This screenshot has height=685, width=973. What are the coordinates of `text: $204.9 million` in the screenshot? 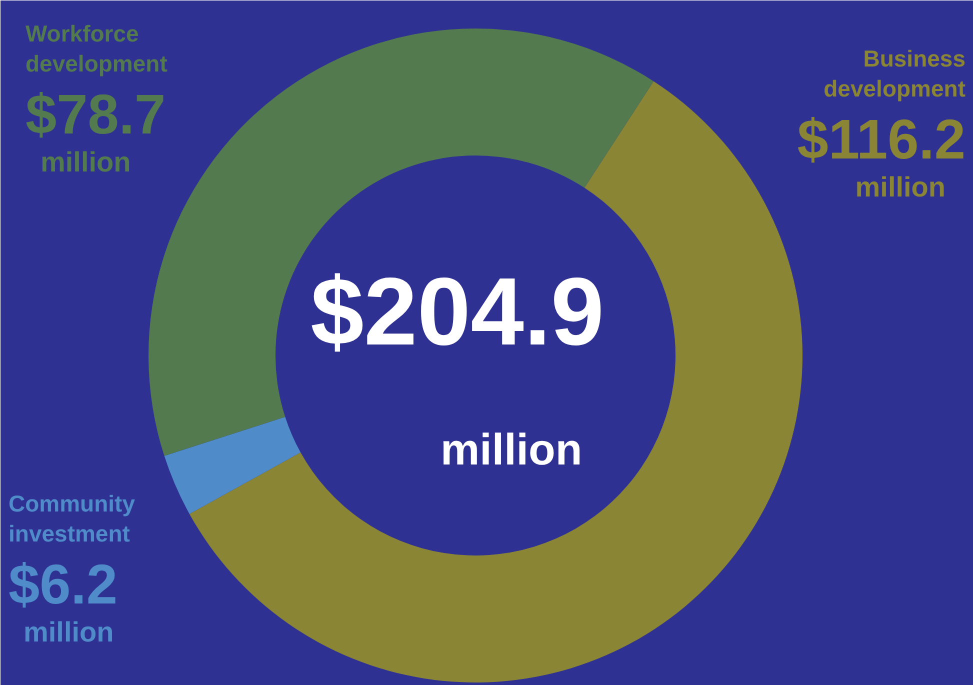 It's located at (457, 366).